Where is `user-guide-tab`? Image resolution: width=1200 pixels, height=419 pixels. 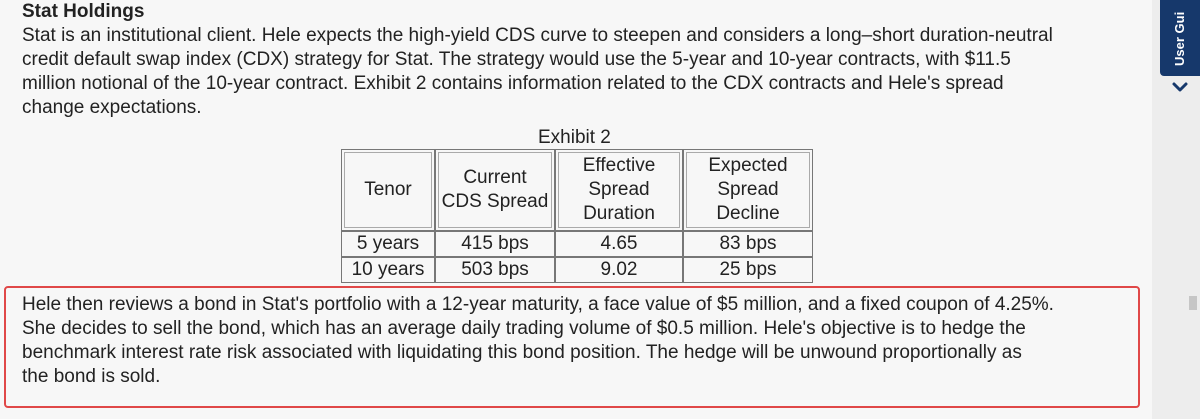
user-guide-tab is located at coordinates (1180, 38).